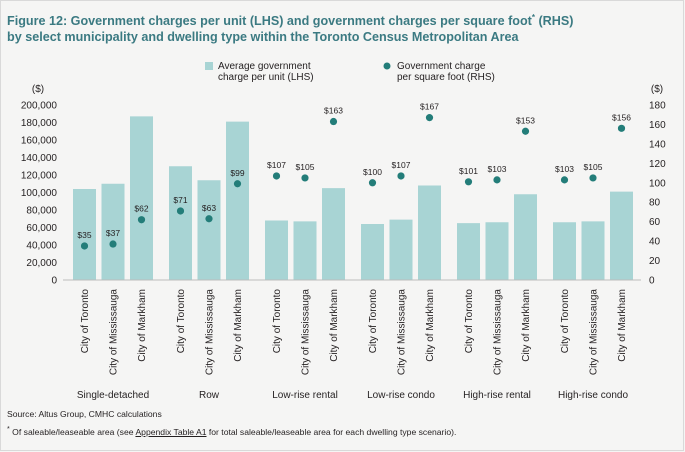 The height and width of the screenshot is (452, 685). I want to click on appendix-link: Appendix Table A1, so click(171, 431).